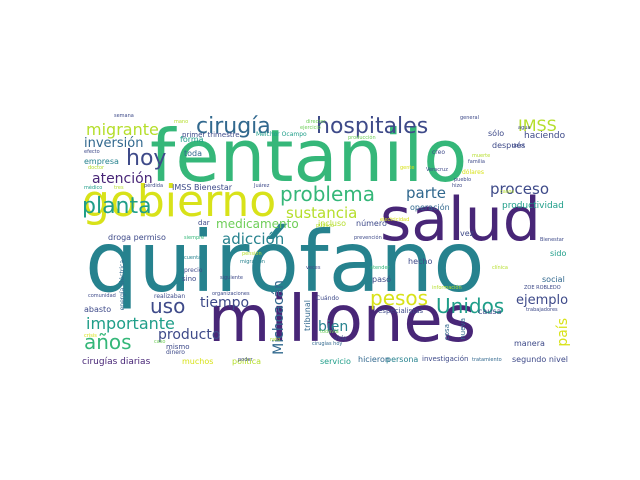 The height and width of the screenshot is (480, 640). What do you see at coordinates (192, 139) in the screenshot?
I see `word-forma: forma` at bounding box center [192, 139].